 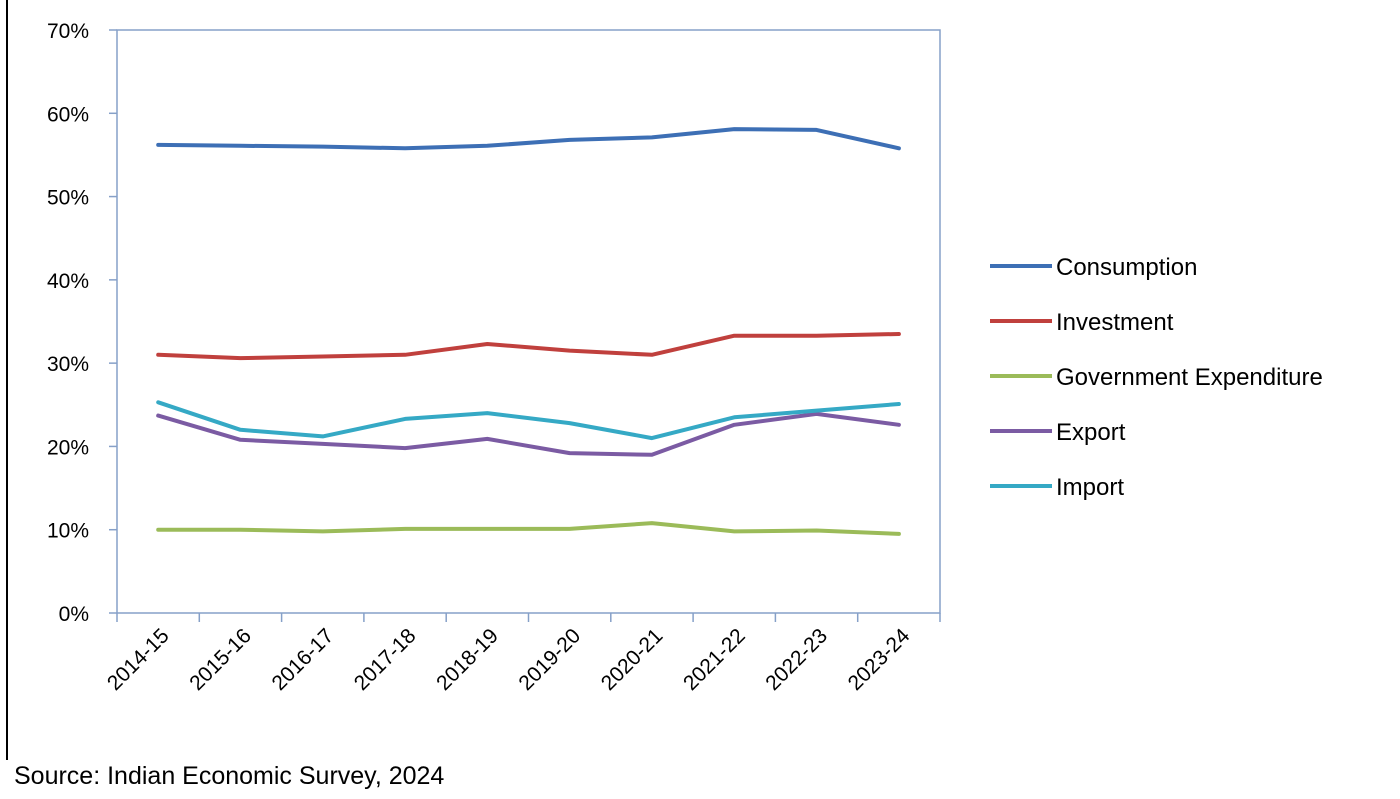 I want to click on y-tick-label: 30%, so click(x=68, y=364).